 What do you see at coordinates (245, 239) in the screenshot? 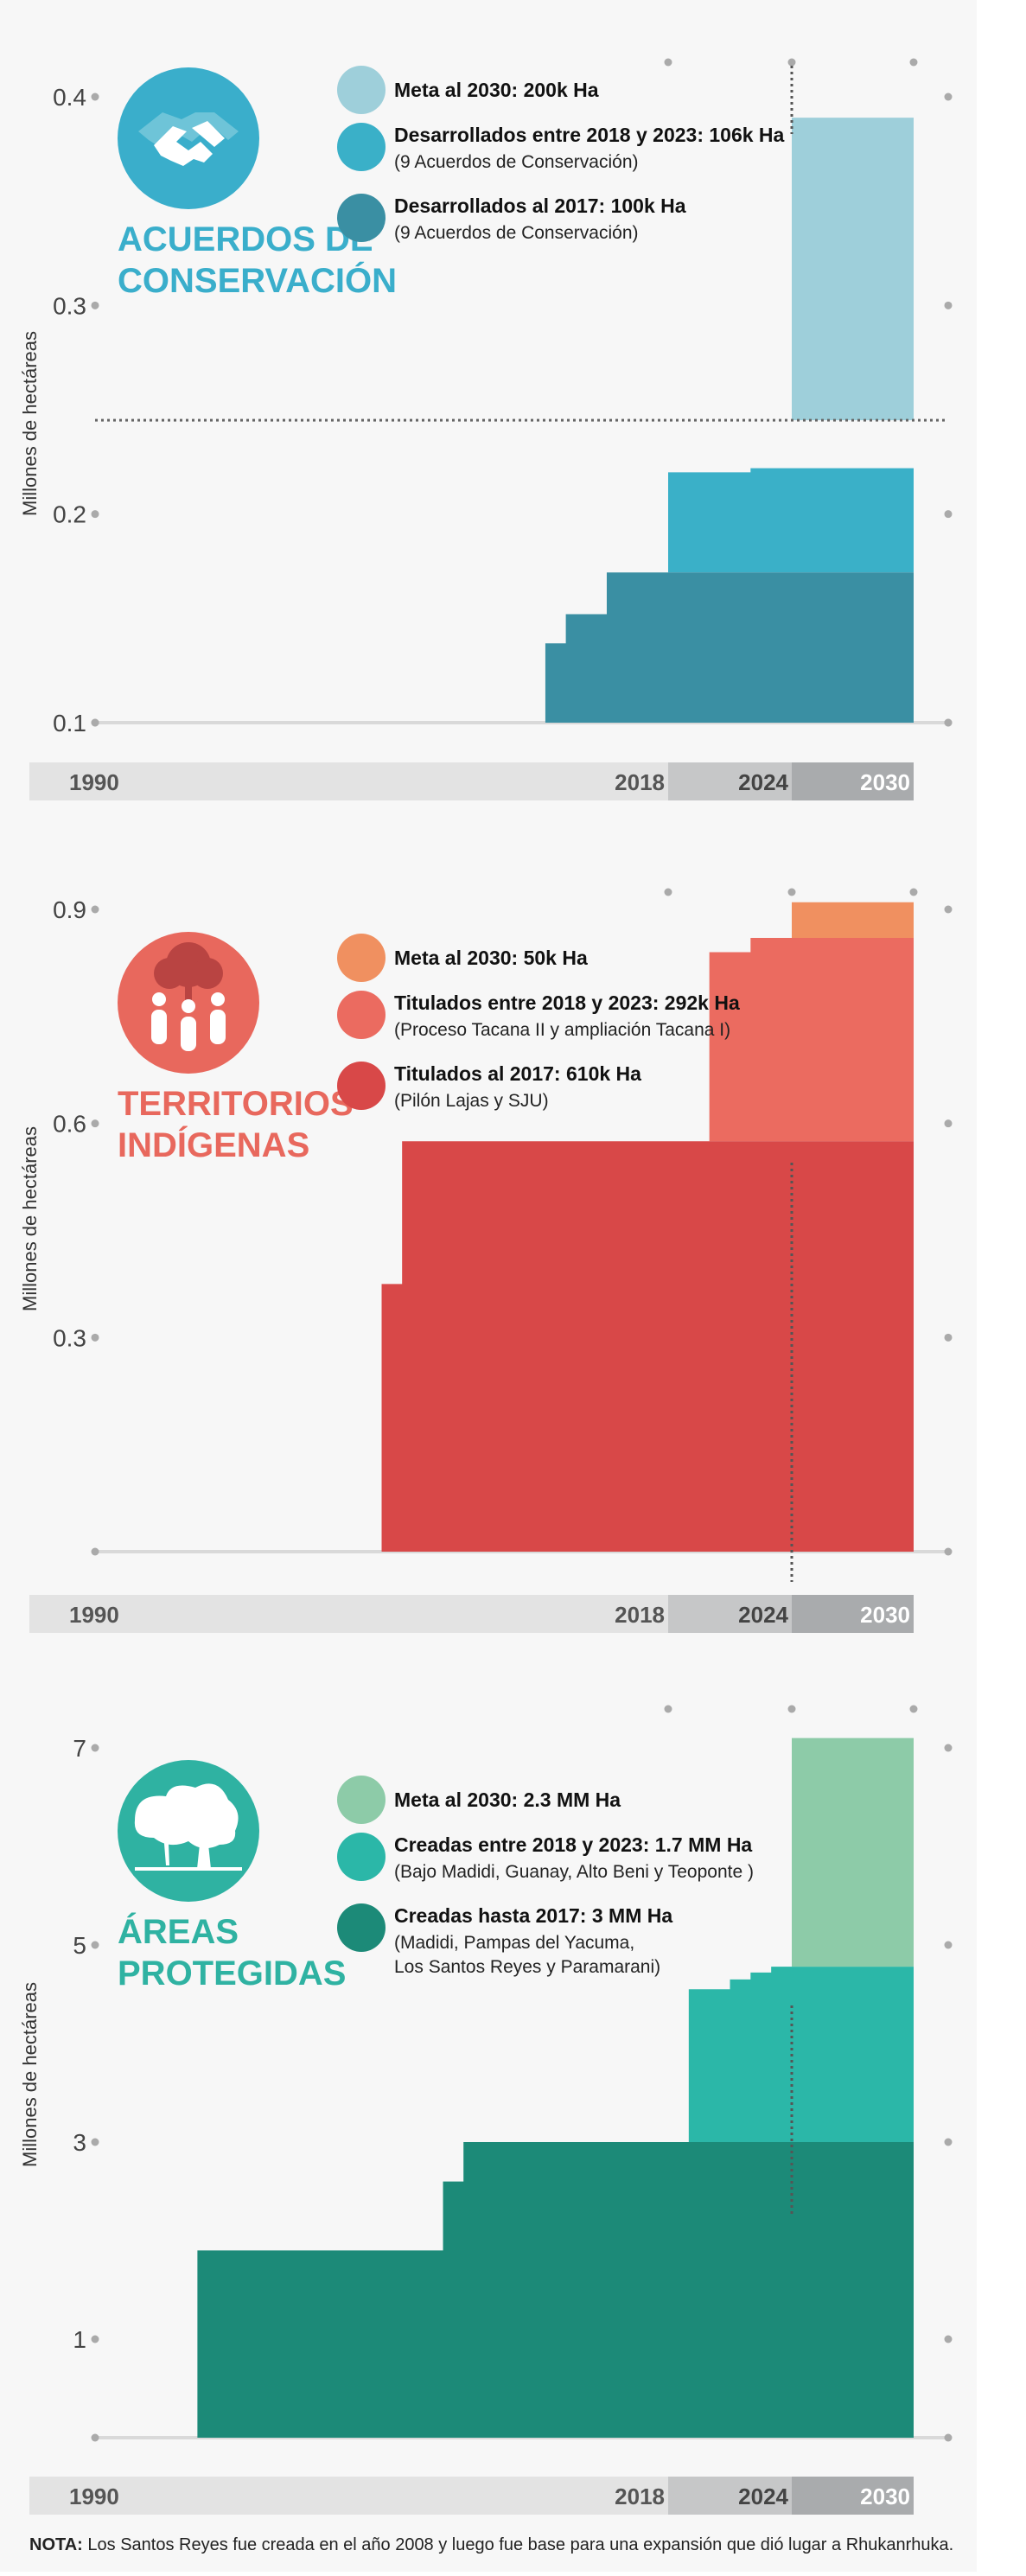
I see `category-title: ACUERDOS DE` at bounding box center [245, 239].